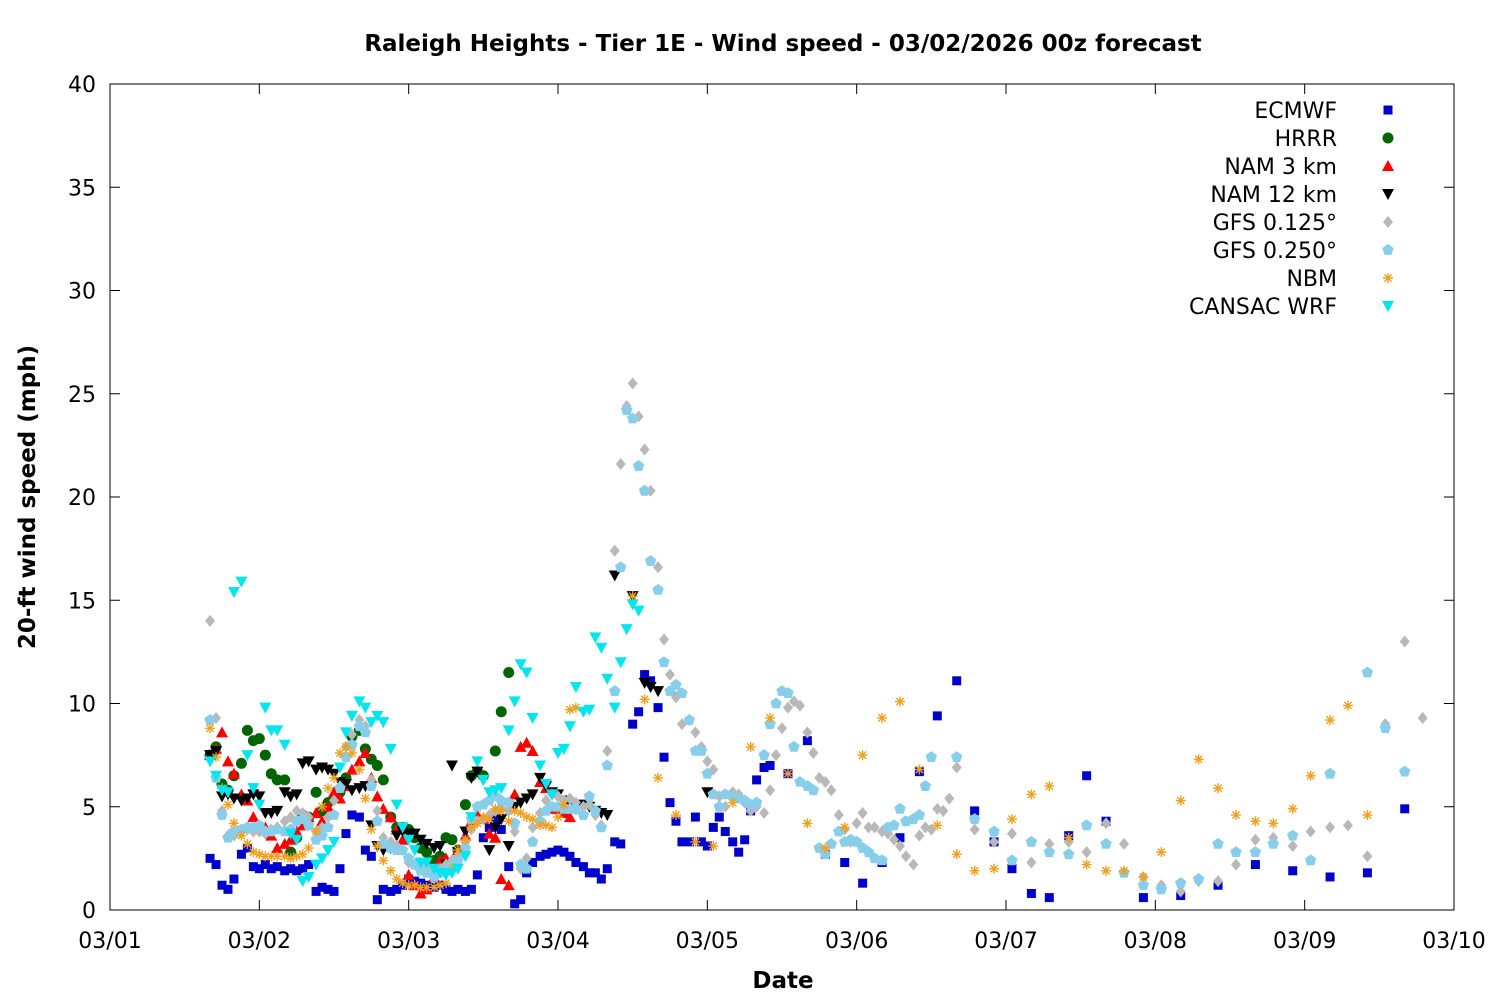 This screenshot has height=1000, width=1500. I want to click on legend-marker-hrrr, so click(1388, 138).